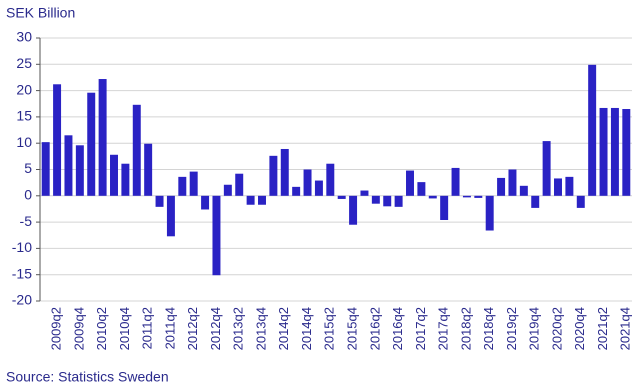 The image size is (640, 390). Describe the element at coordinates (24, 142) in the screenshot. I see `y-tick-label: 10` at that location.